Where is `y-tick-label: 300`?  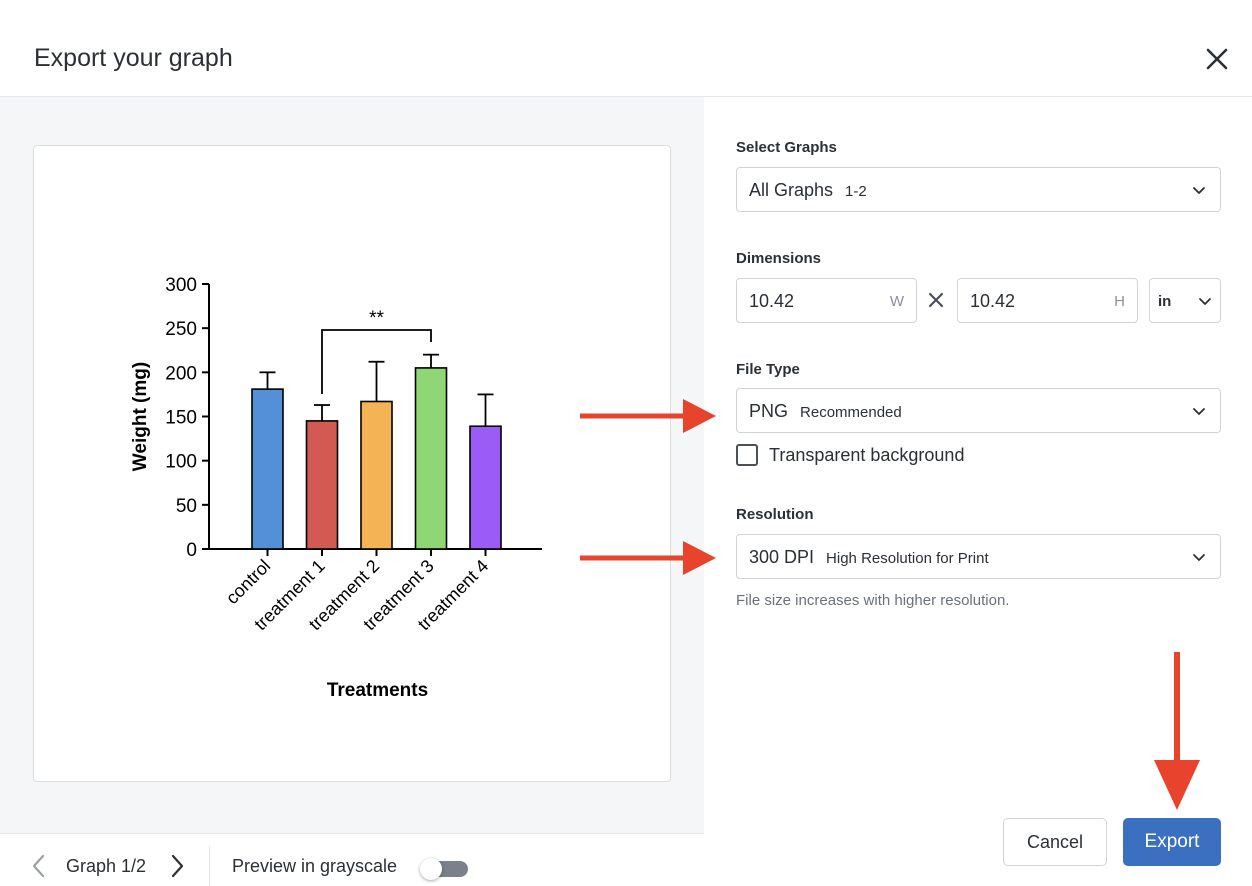 y-tick-label: 300 is located at coordinates (181, 285).